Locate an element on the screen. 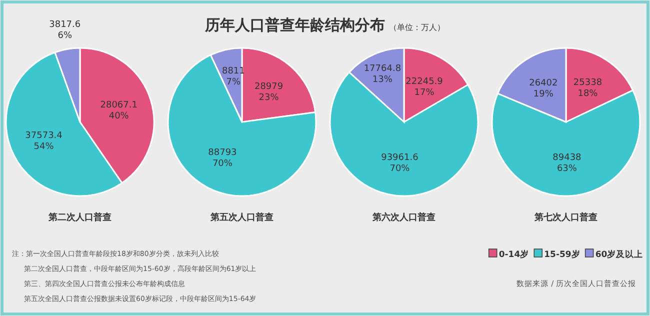 The height and width of the screenshot is (316, 650). text: （单位：万人） is located at coordinates (417, 27).